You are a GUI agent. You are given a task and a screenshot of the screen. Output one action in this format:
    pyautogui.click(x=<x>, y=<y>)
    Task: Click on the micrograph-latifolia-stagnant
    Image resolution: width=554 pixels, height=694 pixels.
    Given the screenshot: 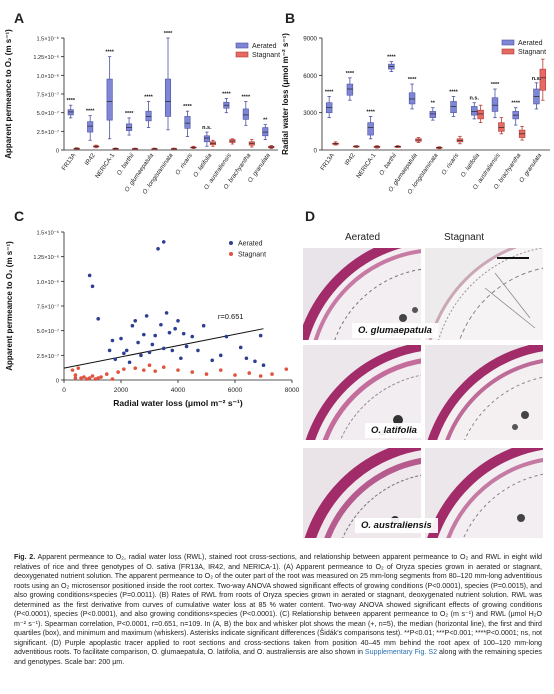 What is the action you would take?
    pyautogui.click(x=484, y=392)
    